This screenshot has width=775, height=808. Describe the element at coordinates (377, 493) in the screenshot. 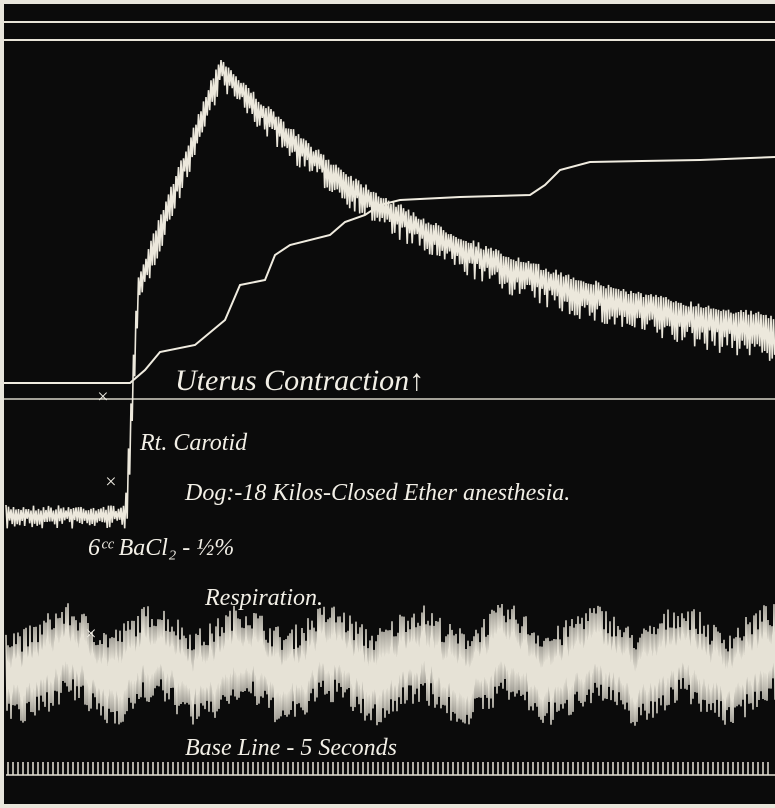

I see `subject-label: Dog:-18 Kilos-Closed Ether anesthesia.` at that location.